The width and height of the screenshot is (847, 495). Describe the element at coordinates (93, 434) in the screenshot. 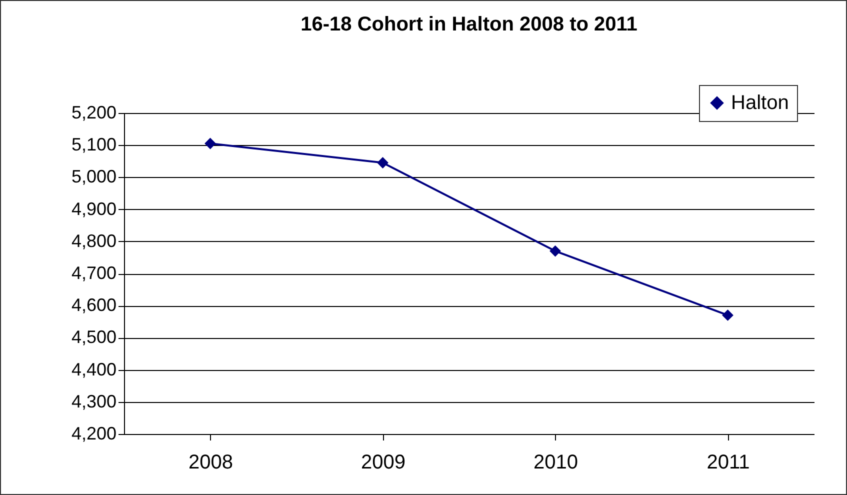

I see `y-tick-label: 4,200` at that location.